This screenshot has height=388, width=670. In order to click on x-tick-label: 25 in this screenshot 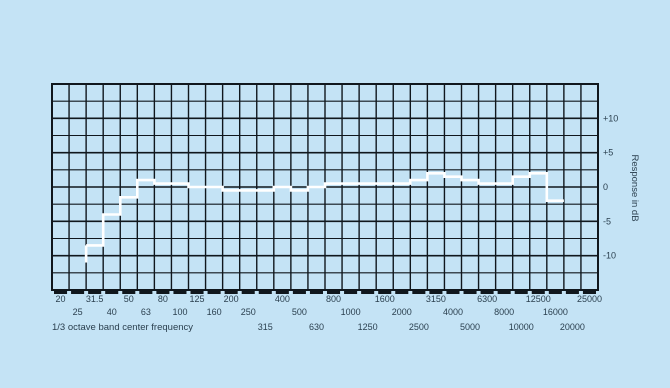, I will do `click(78, 312)`.